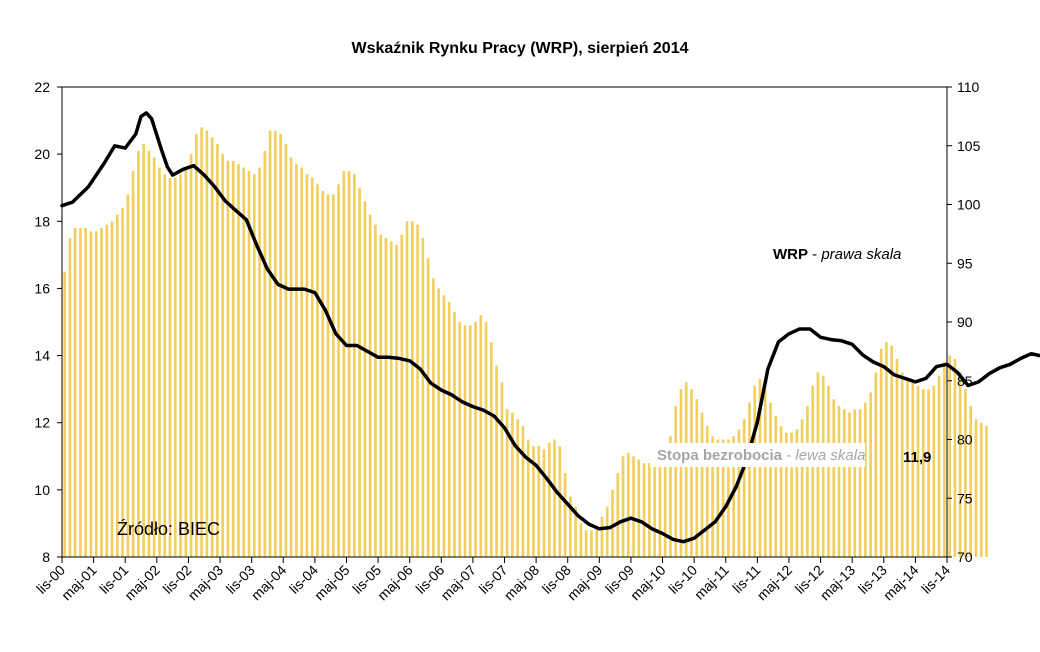 This screenshot has height=652, width=1040. Describe the element at coordinates (901, 583) in the screenshot. I see `x-tick-label: maj-14` at that location.